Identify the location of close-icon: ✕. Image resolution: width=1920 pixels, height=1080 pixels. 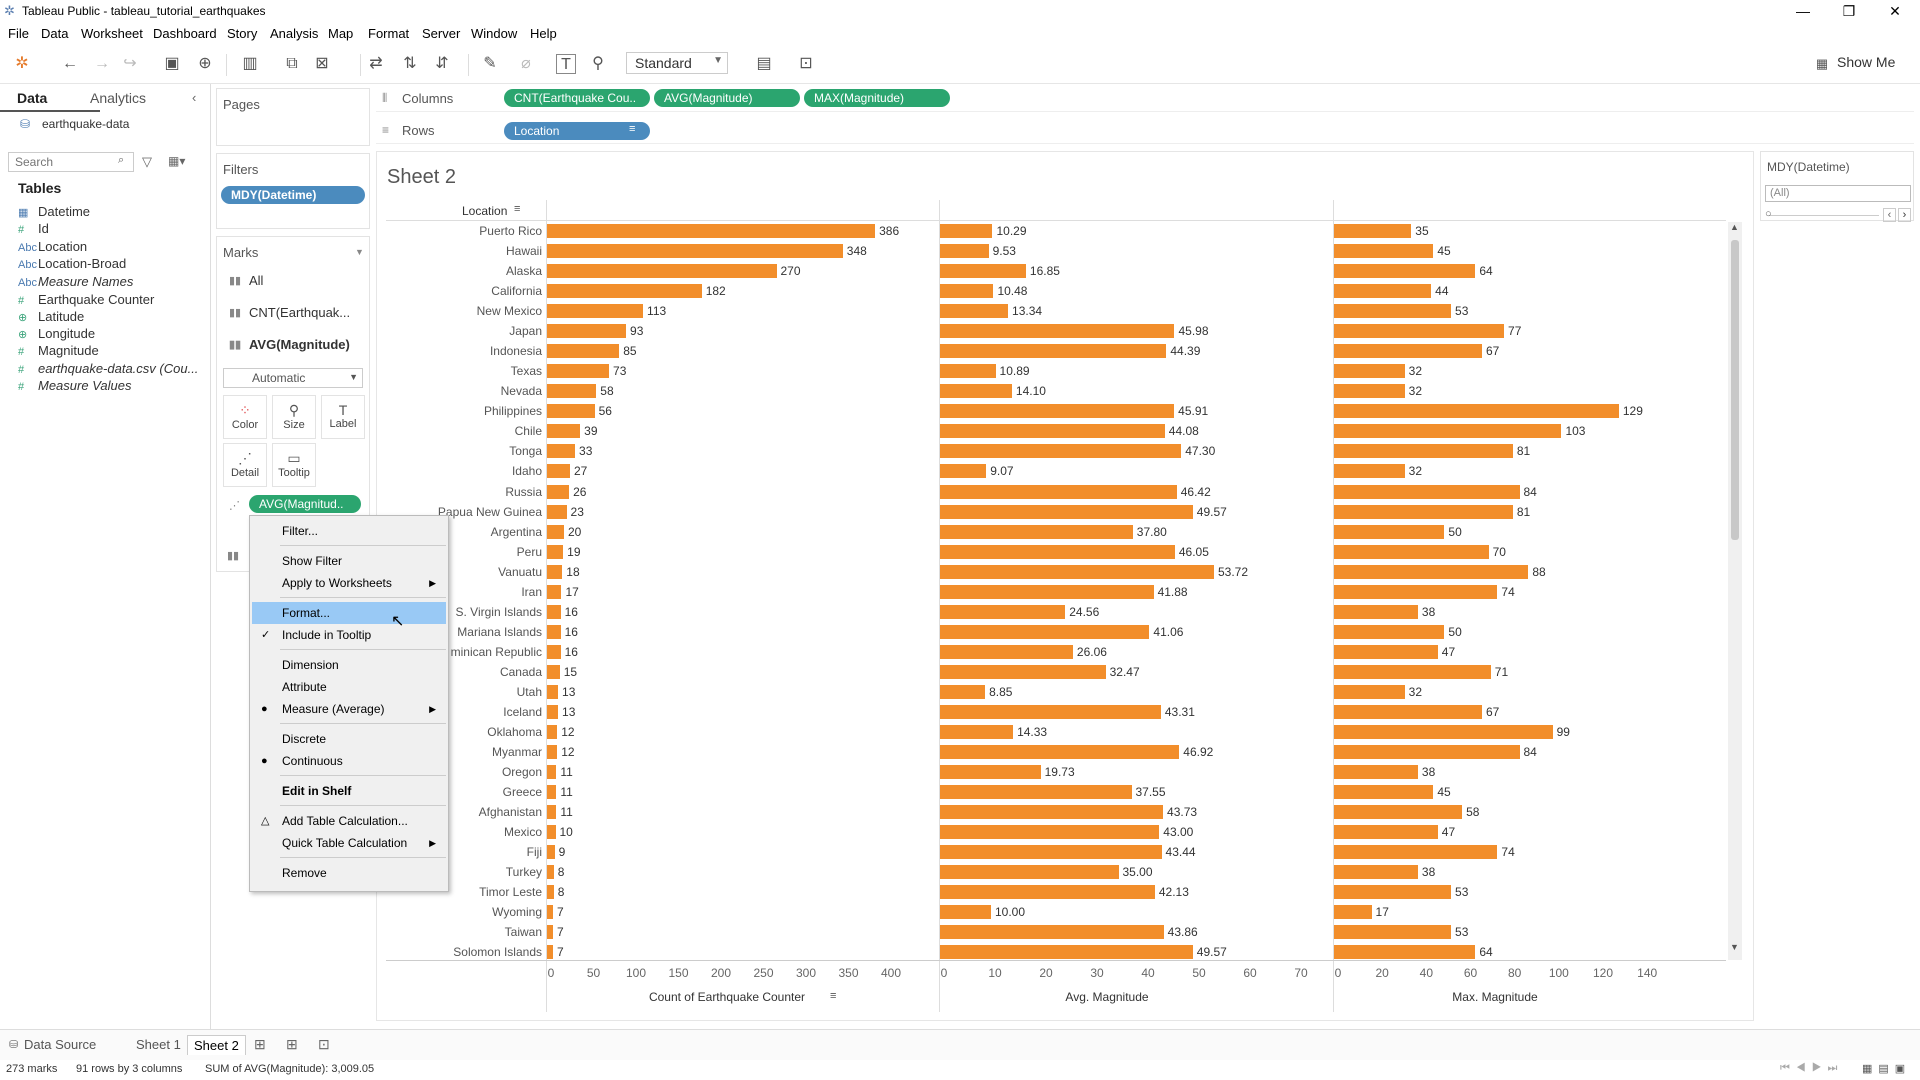
(1895, 11).